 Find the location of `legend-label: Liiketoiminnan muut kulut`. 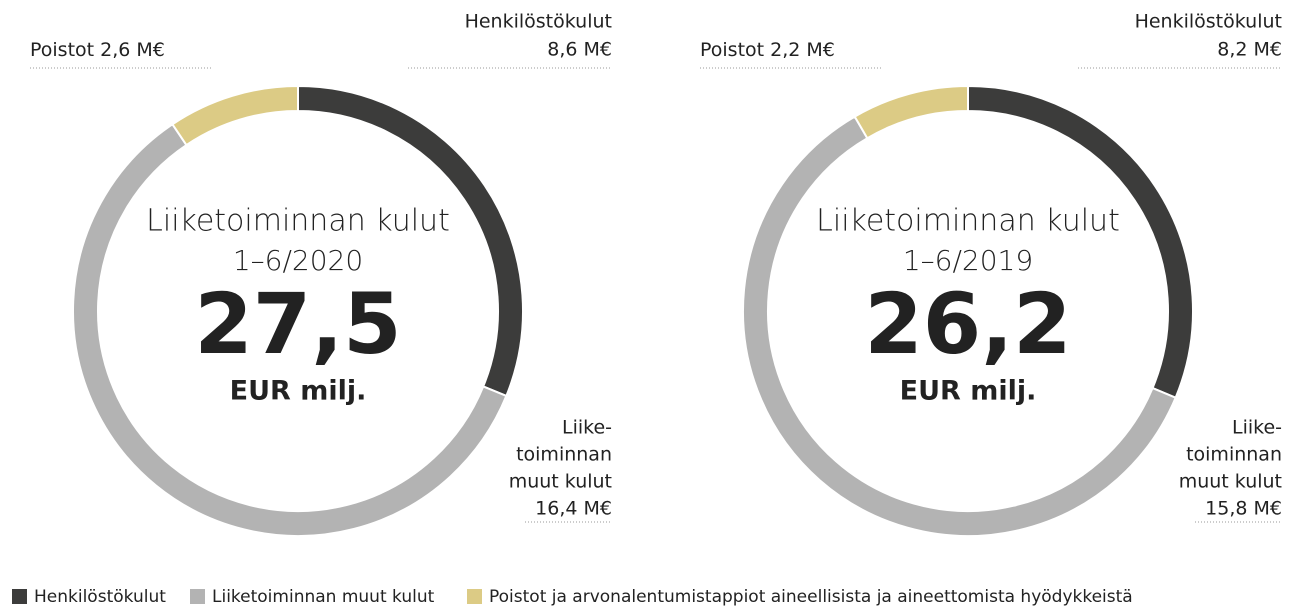

legend-label: Liiketoiminnan muut kulut is located at coordinates (323, 597).